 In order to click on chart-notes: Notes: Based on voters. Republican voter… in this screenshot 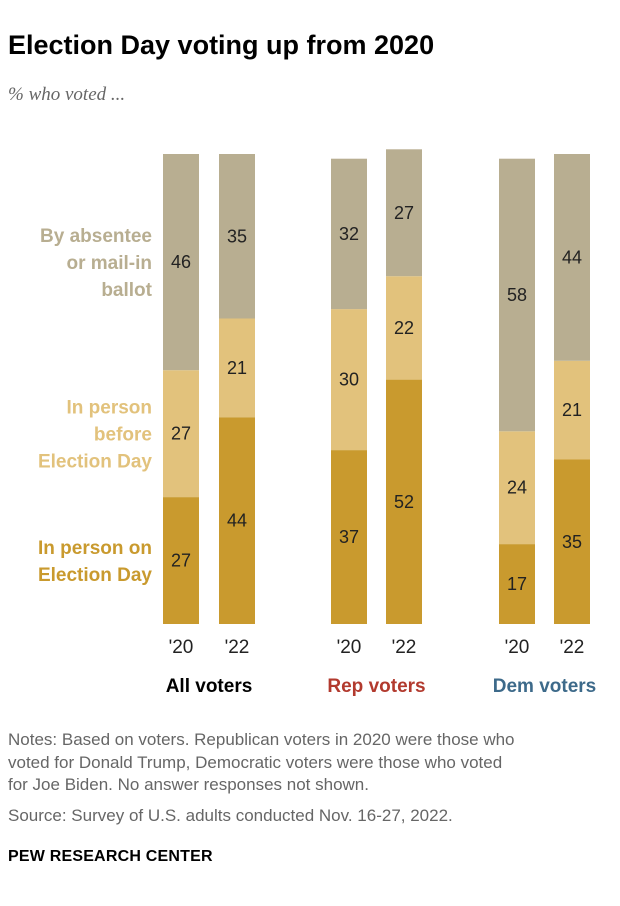, I will do `click(308, 763)`.